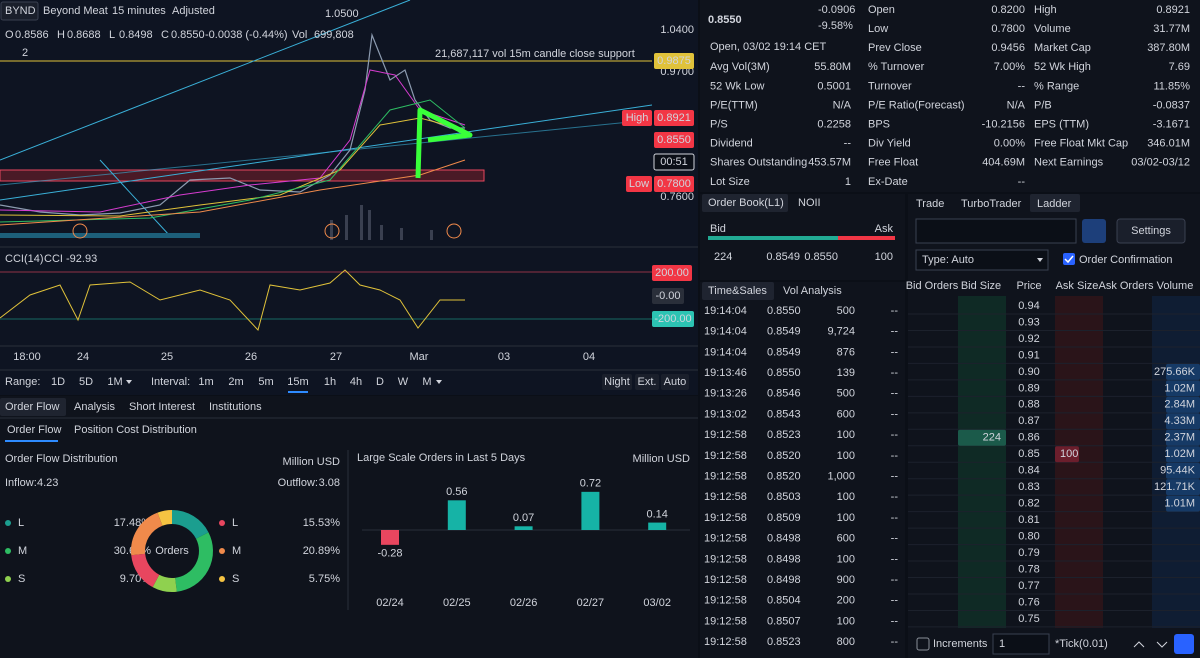 The height and width of the screenshot is (658, 1200). Describe the element at coordinates (746, 203) in the screenshot. I see `ob-tab: Order Book(L1)` at that location.